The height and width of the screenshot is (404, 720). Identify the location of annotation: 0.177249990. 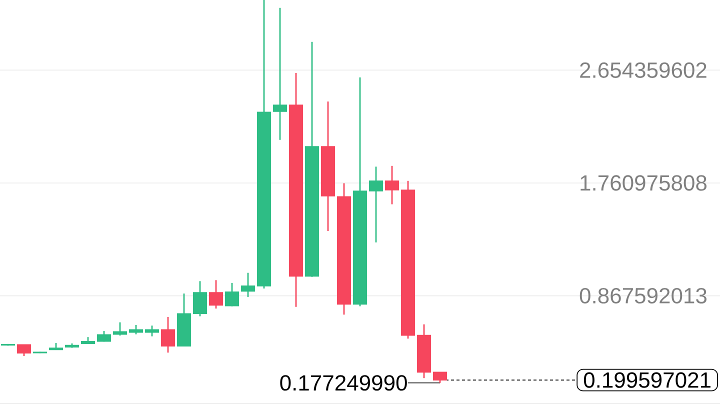
(343, 383).